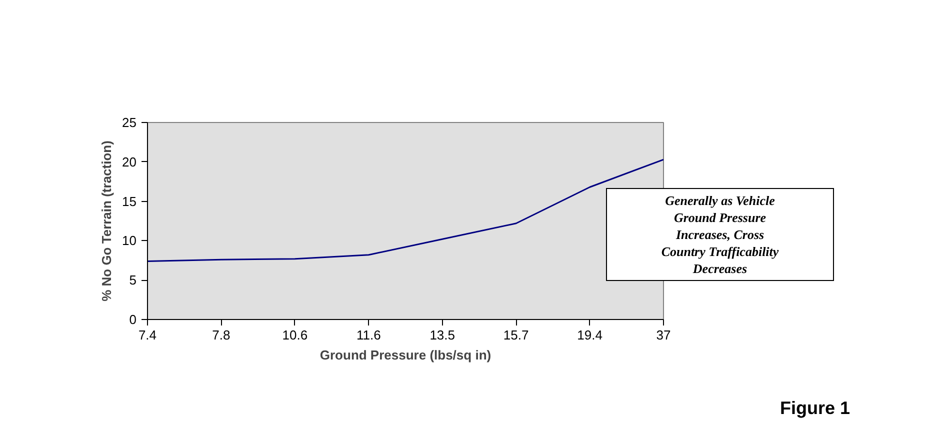 The width and height of the screenshot is (932, 437). Describe the element at coordinates (815, 408) in the screenshot. I see `caption: Figure 1` at that location.